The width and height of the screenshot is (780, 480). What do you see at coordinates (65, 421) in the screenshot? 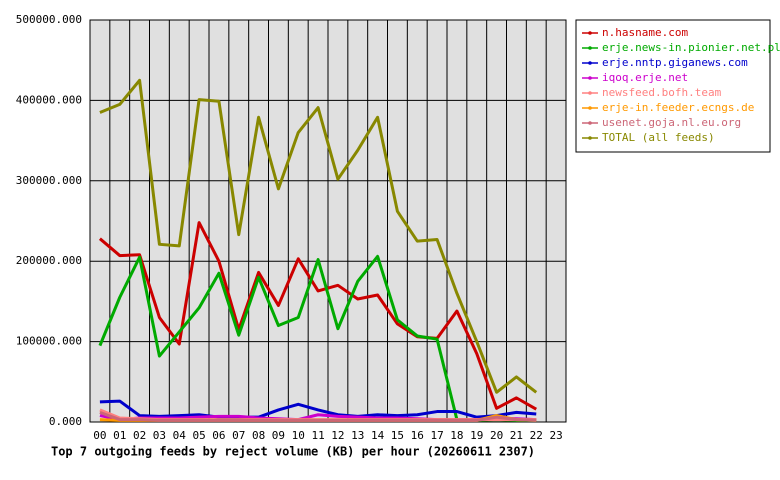
I see `y-tick-label: 0.000` at bounding box center [65, 421].